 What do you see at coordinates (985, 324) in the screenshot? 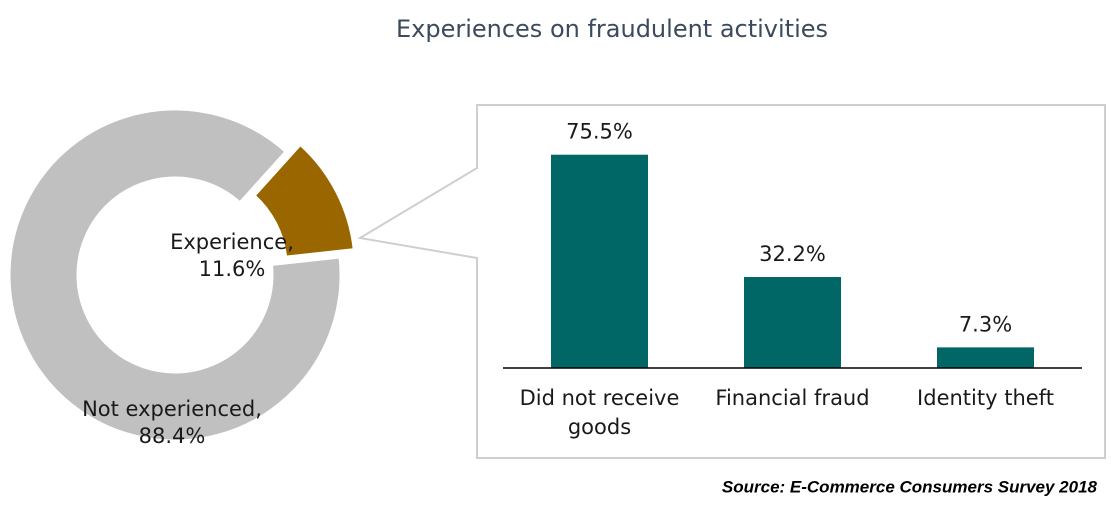
I see `bar-value-label: 7.3%` at bounding box center [985, 324].